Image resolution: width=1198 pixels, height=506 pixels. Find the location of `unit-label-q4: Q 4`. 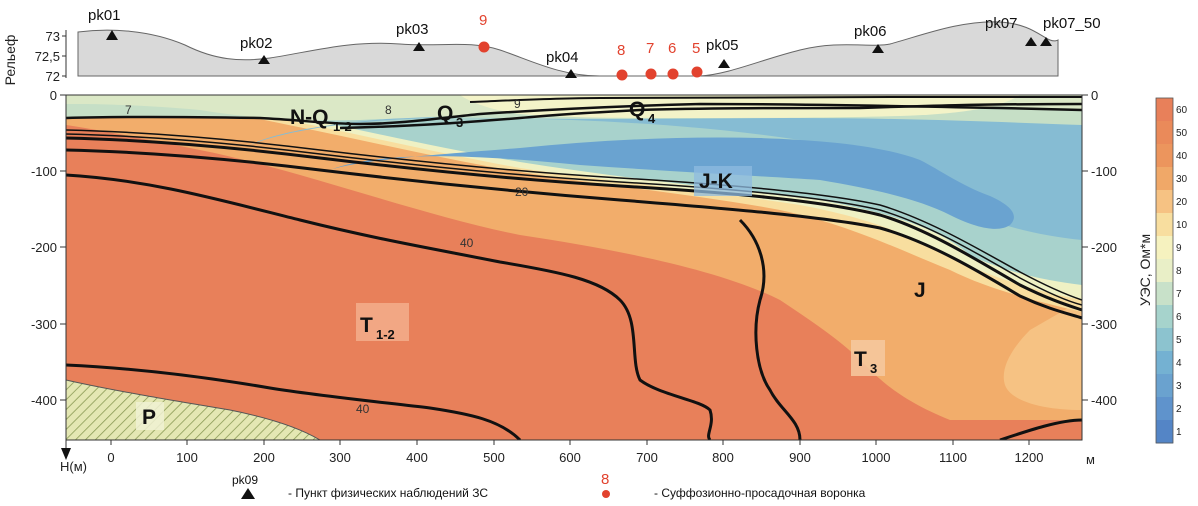

unit-label-q4: Q 4 is located at coordinates (642, 112).